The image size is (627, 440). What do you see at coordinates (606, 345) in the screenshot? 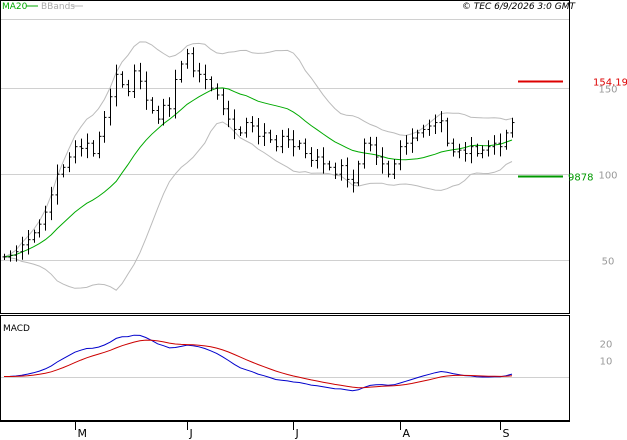
I see `macd-tick-label: 20` at bounding box center [606, 345].